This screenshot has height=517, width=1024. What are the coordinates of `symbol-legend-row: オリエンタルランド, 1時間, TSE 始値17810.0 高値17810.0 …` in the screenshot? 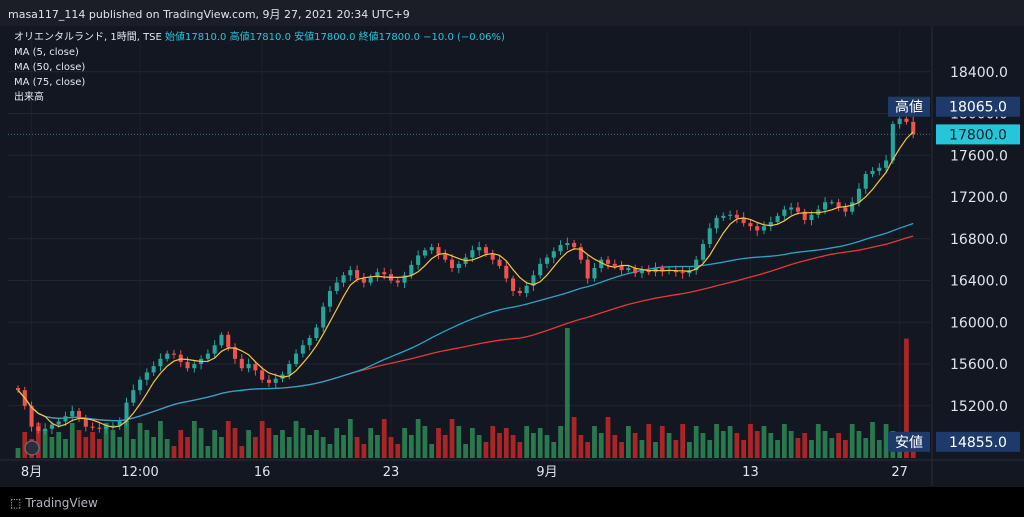 It's located at (259, 37).